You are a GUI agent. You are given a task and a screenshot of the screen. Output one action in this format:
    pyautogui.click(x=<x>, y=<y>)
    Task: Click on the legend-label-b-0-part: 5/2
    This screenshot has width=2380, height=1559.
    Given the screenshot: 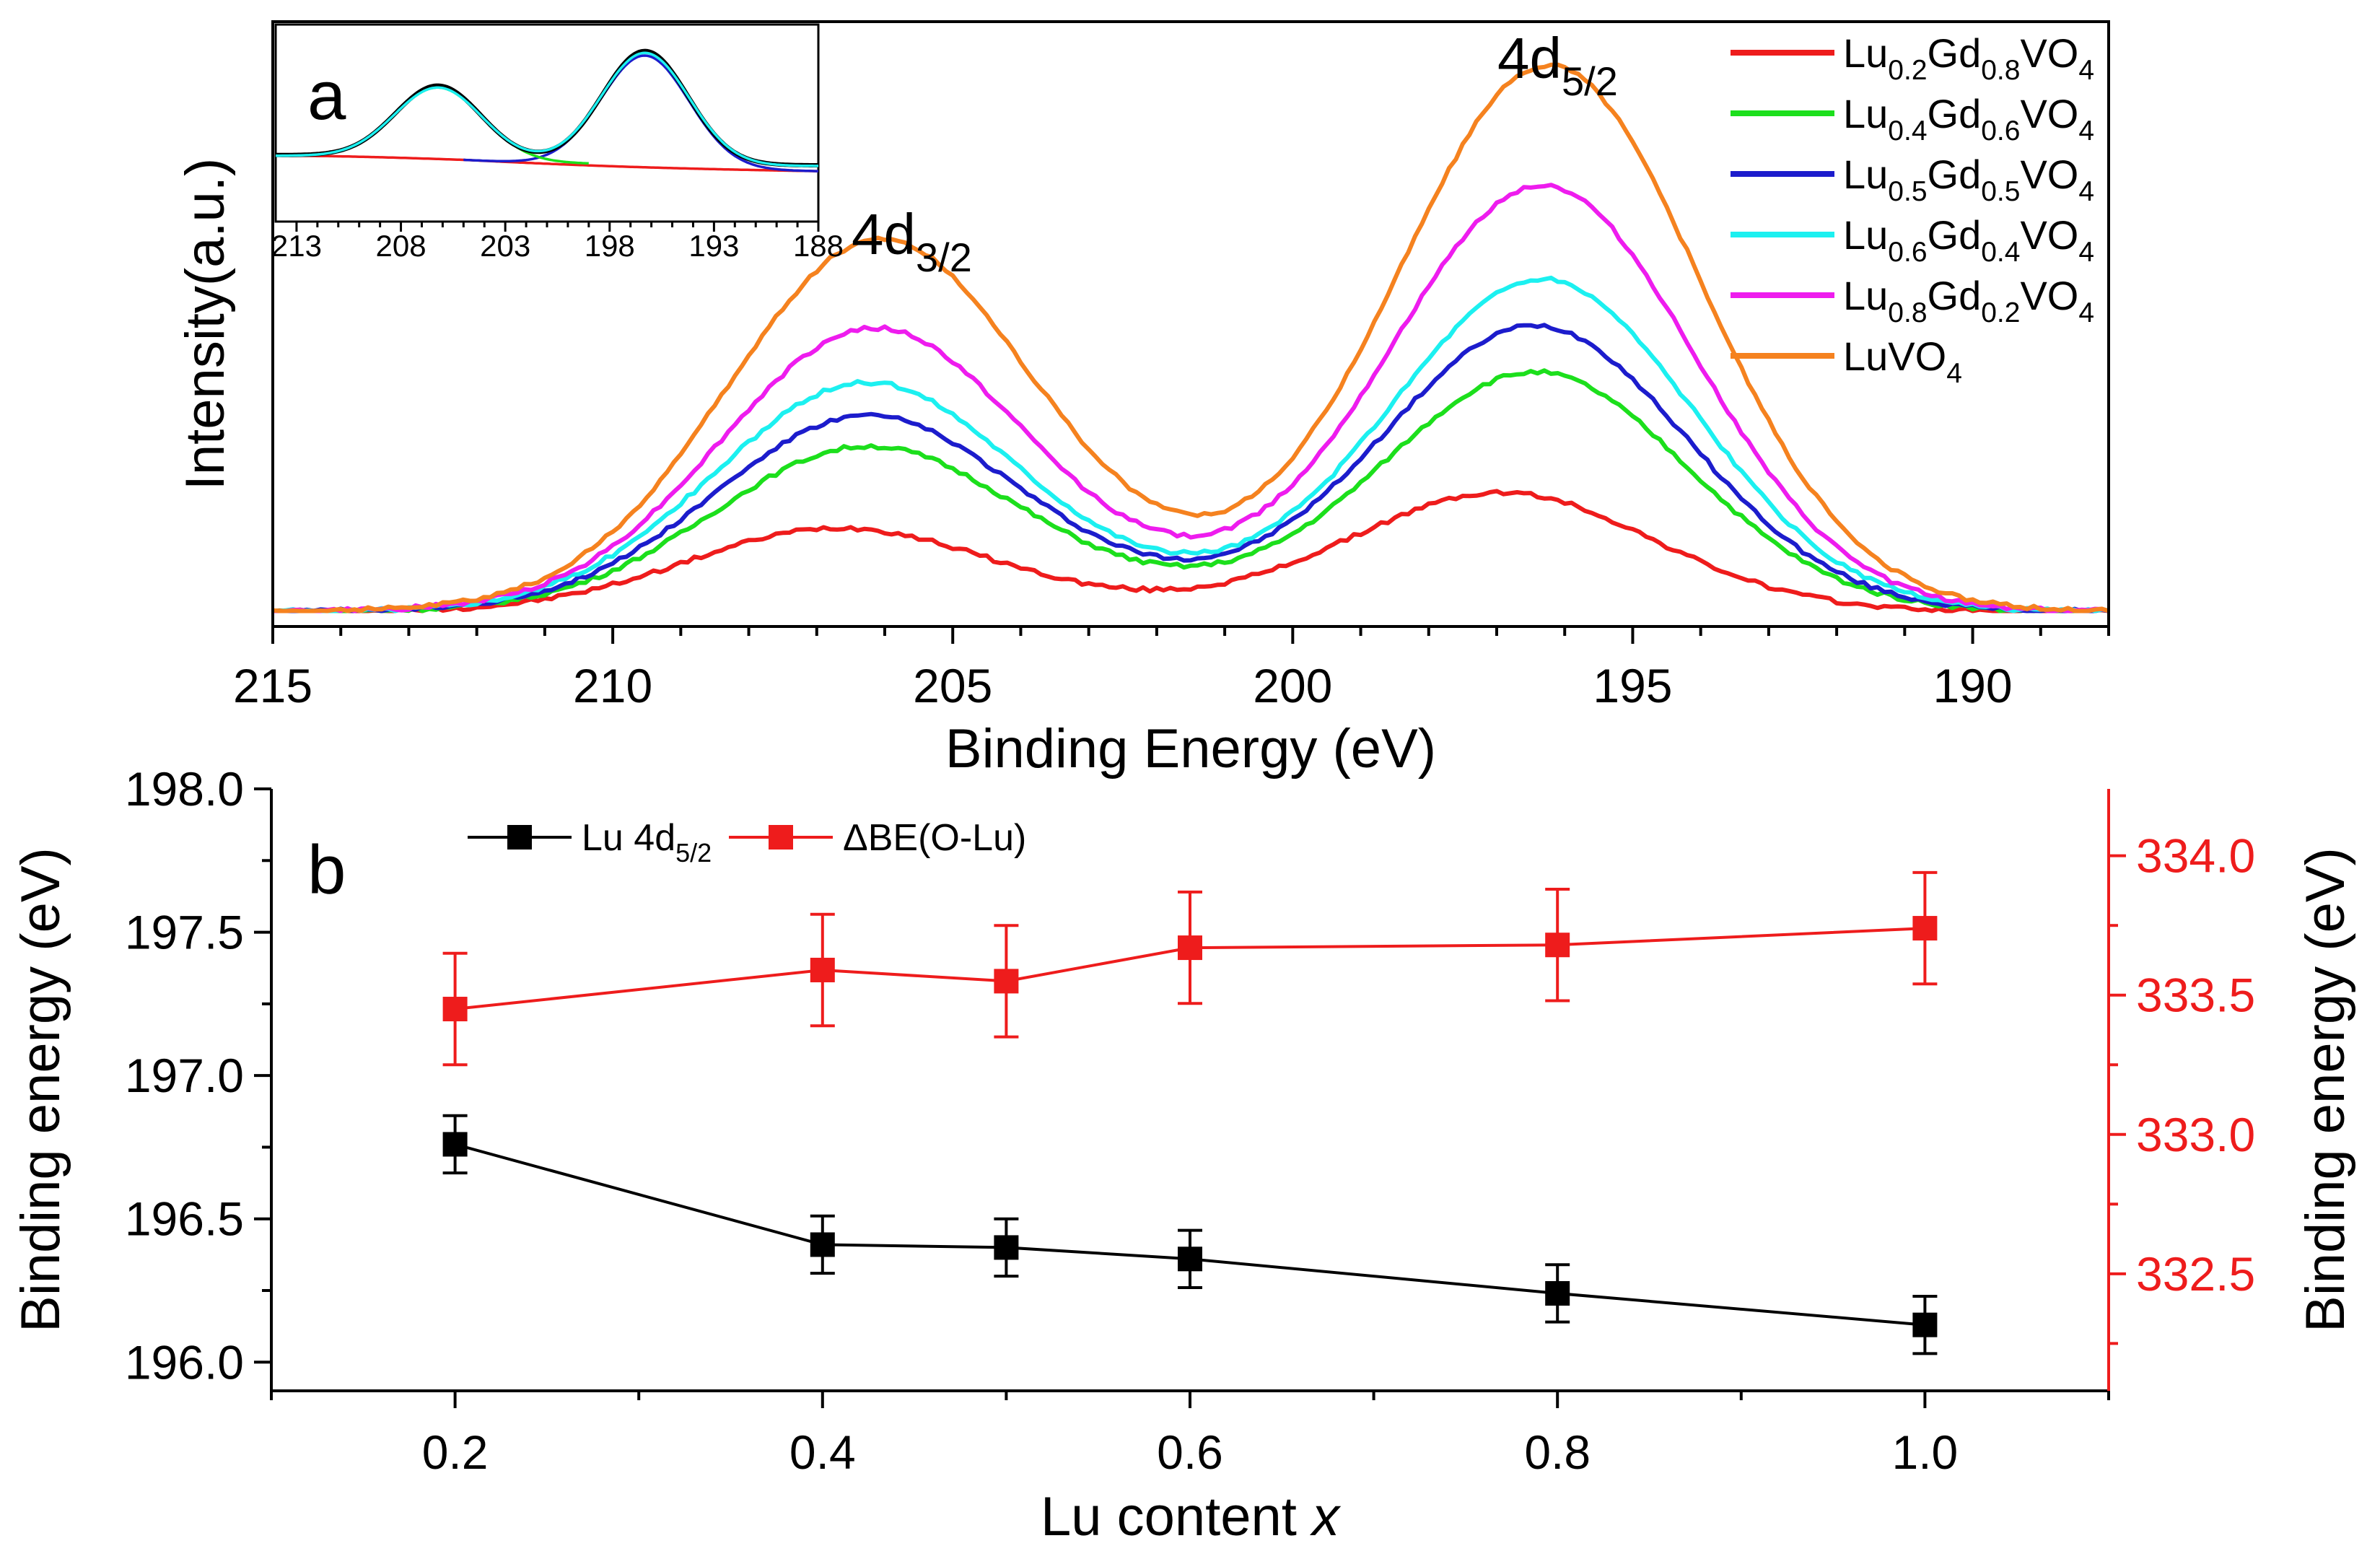 What is the action you would take?
    pyautogui.click(x=693, y=853)
    